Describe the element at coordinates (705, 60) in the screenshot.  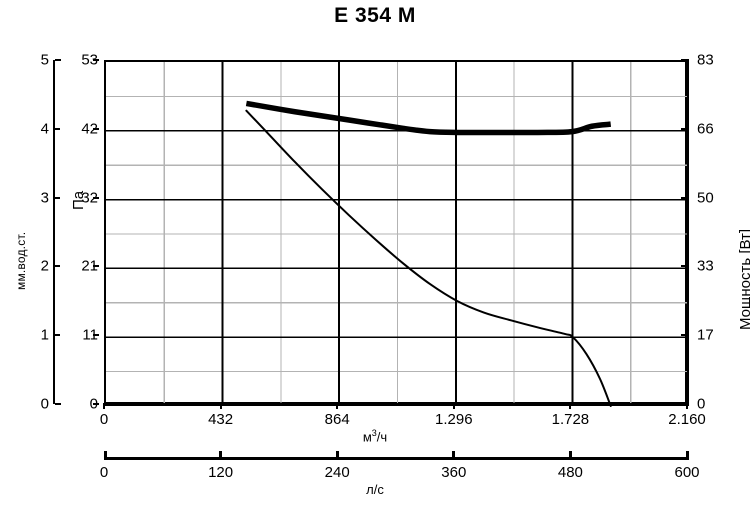
I see `power-tick-label: 83` at that location.